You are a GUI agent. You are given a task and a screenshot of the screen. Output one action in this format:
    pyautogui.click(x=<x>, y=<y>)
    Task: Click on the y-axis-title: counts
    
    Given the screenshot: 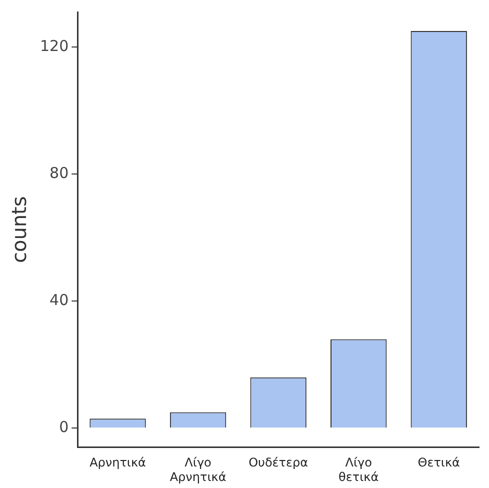 What is the action you would take?
    pyautogui.click(x=19, y=230)
    